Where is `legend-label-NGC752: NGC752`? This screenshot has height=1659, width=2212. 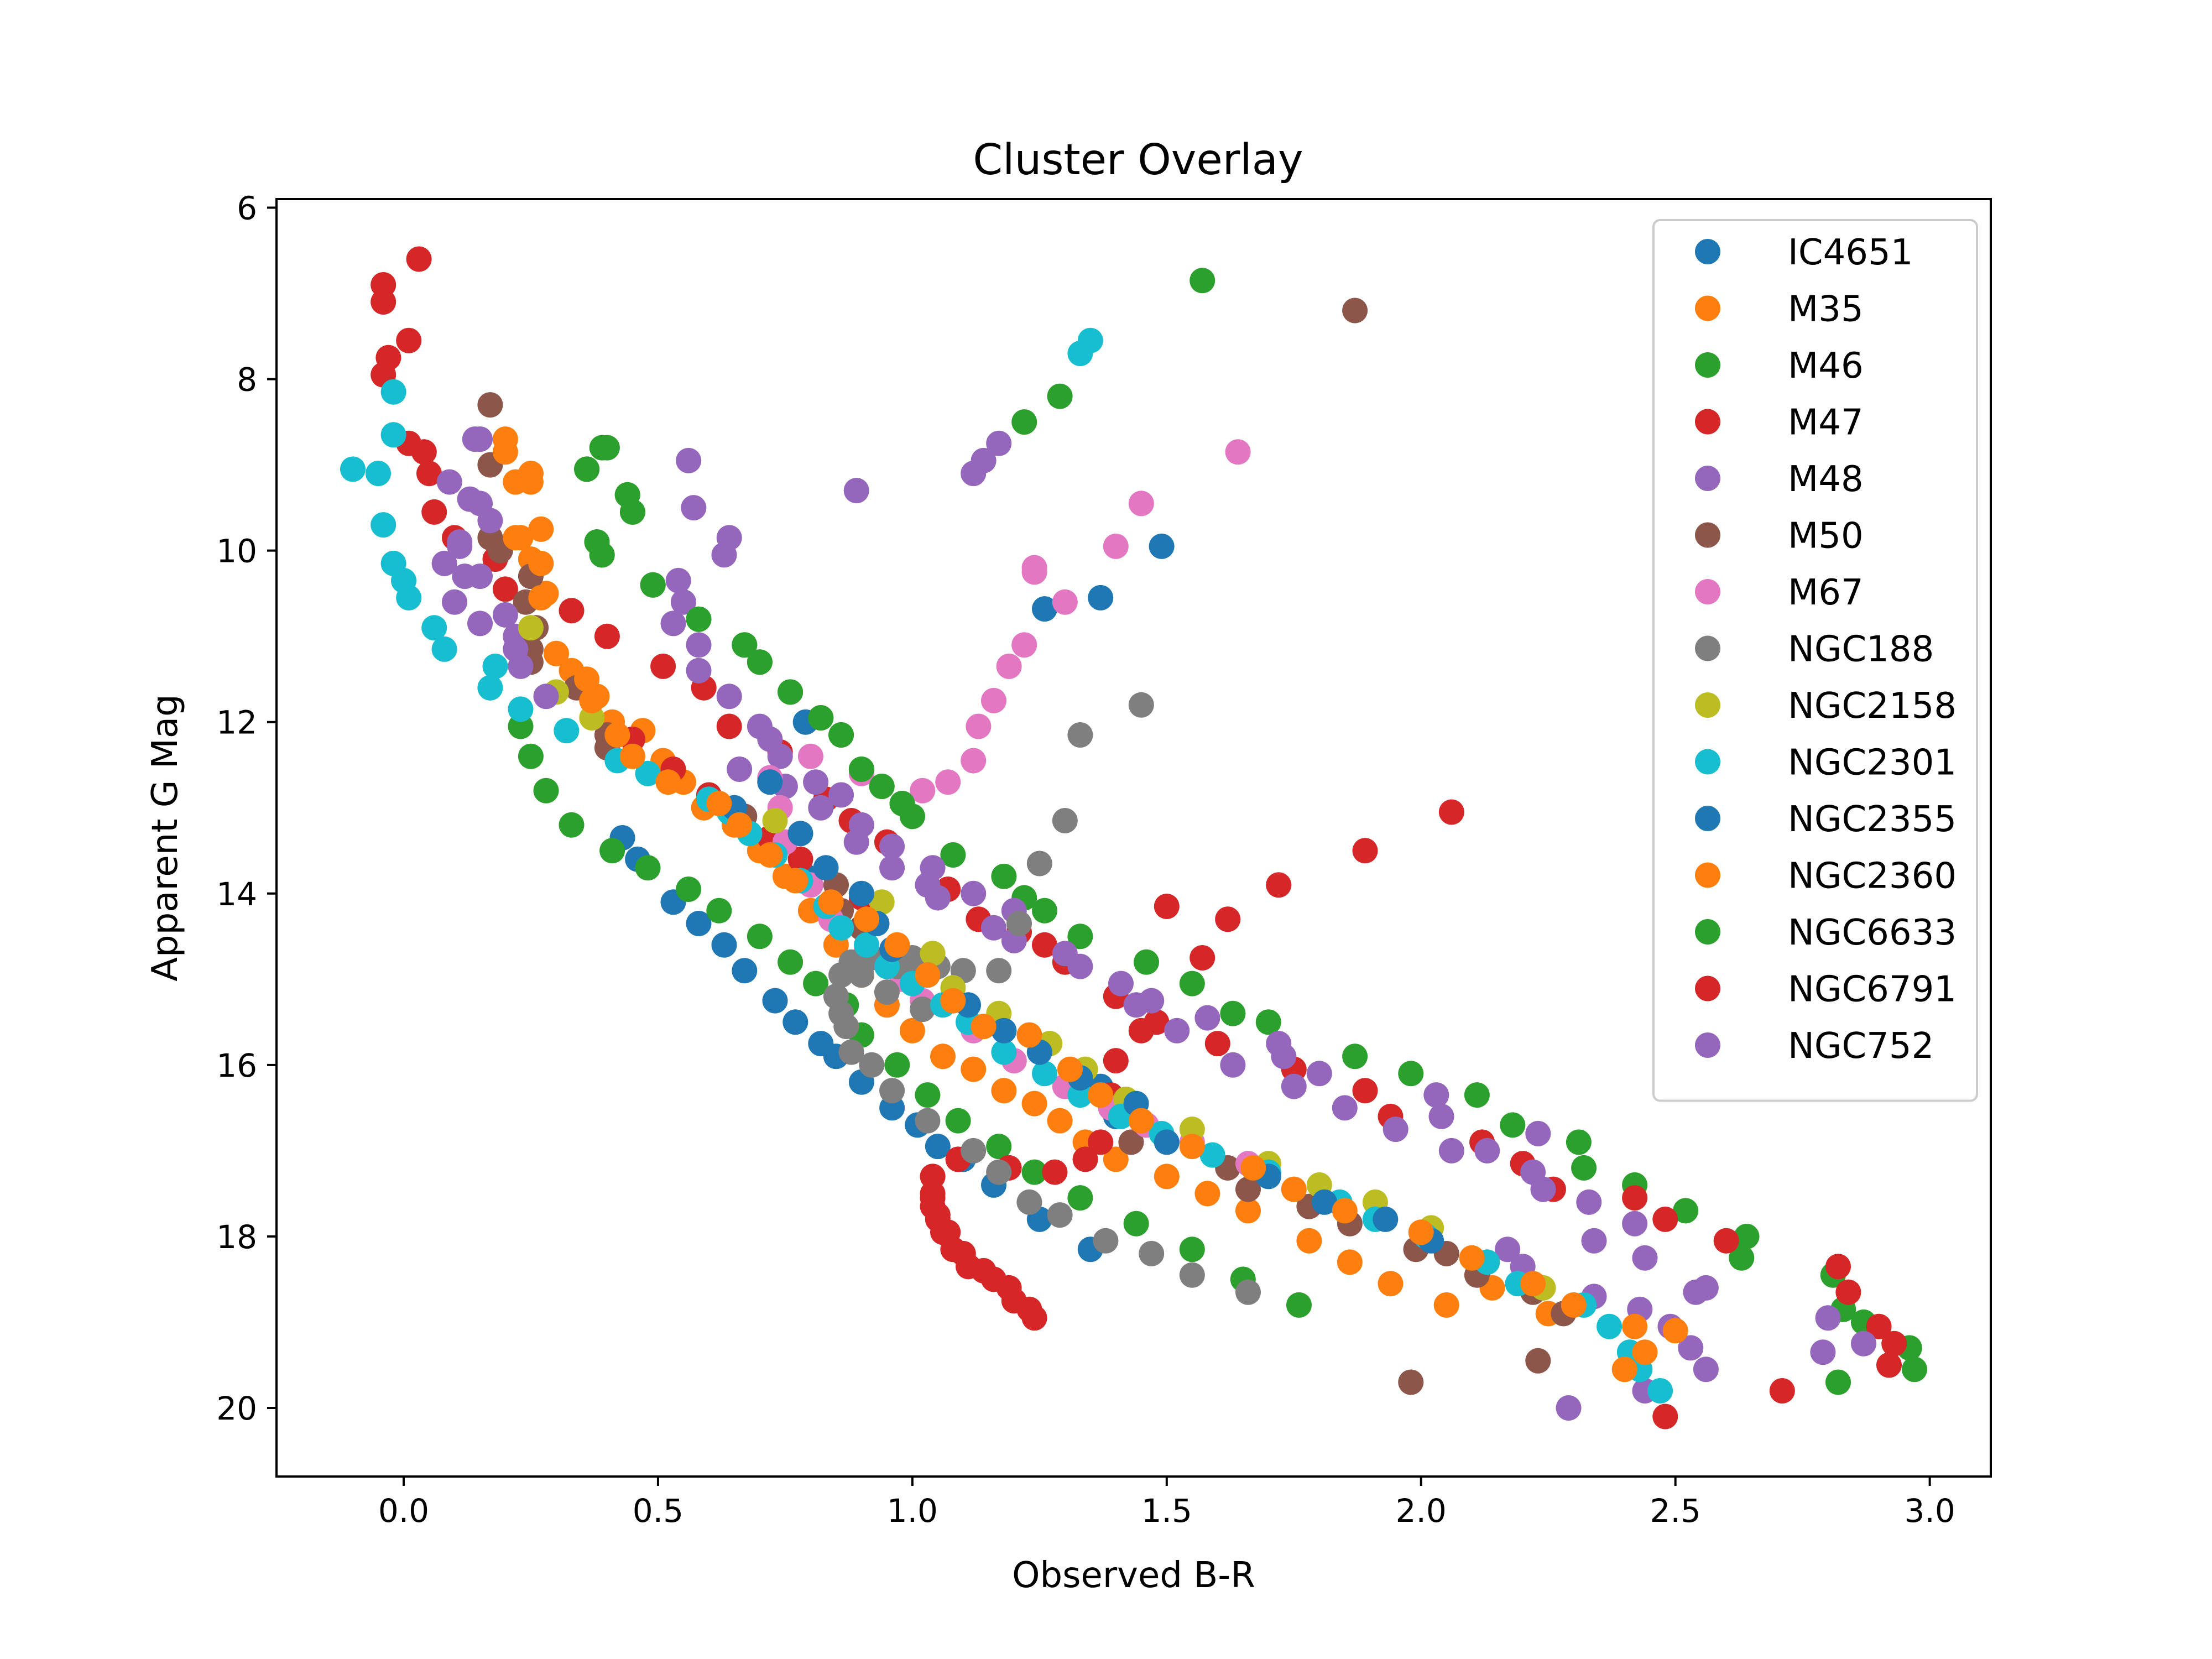
legend-label-NGC752: NGC752 is located at coordinates (1861, 1047).